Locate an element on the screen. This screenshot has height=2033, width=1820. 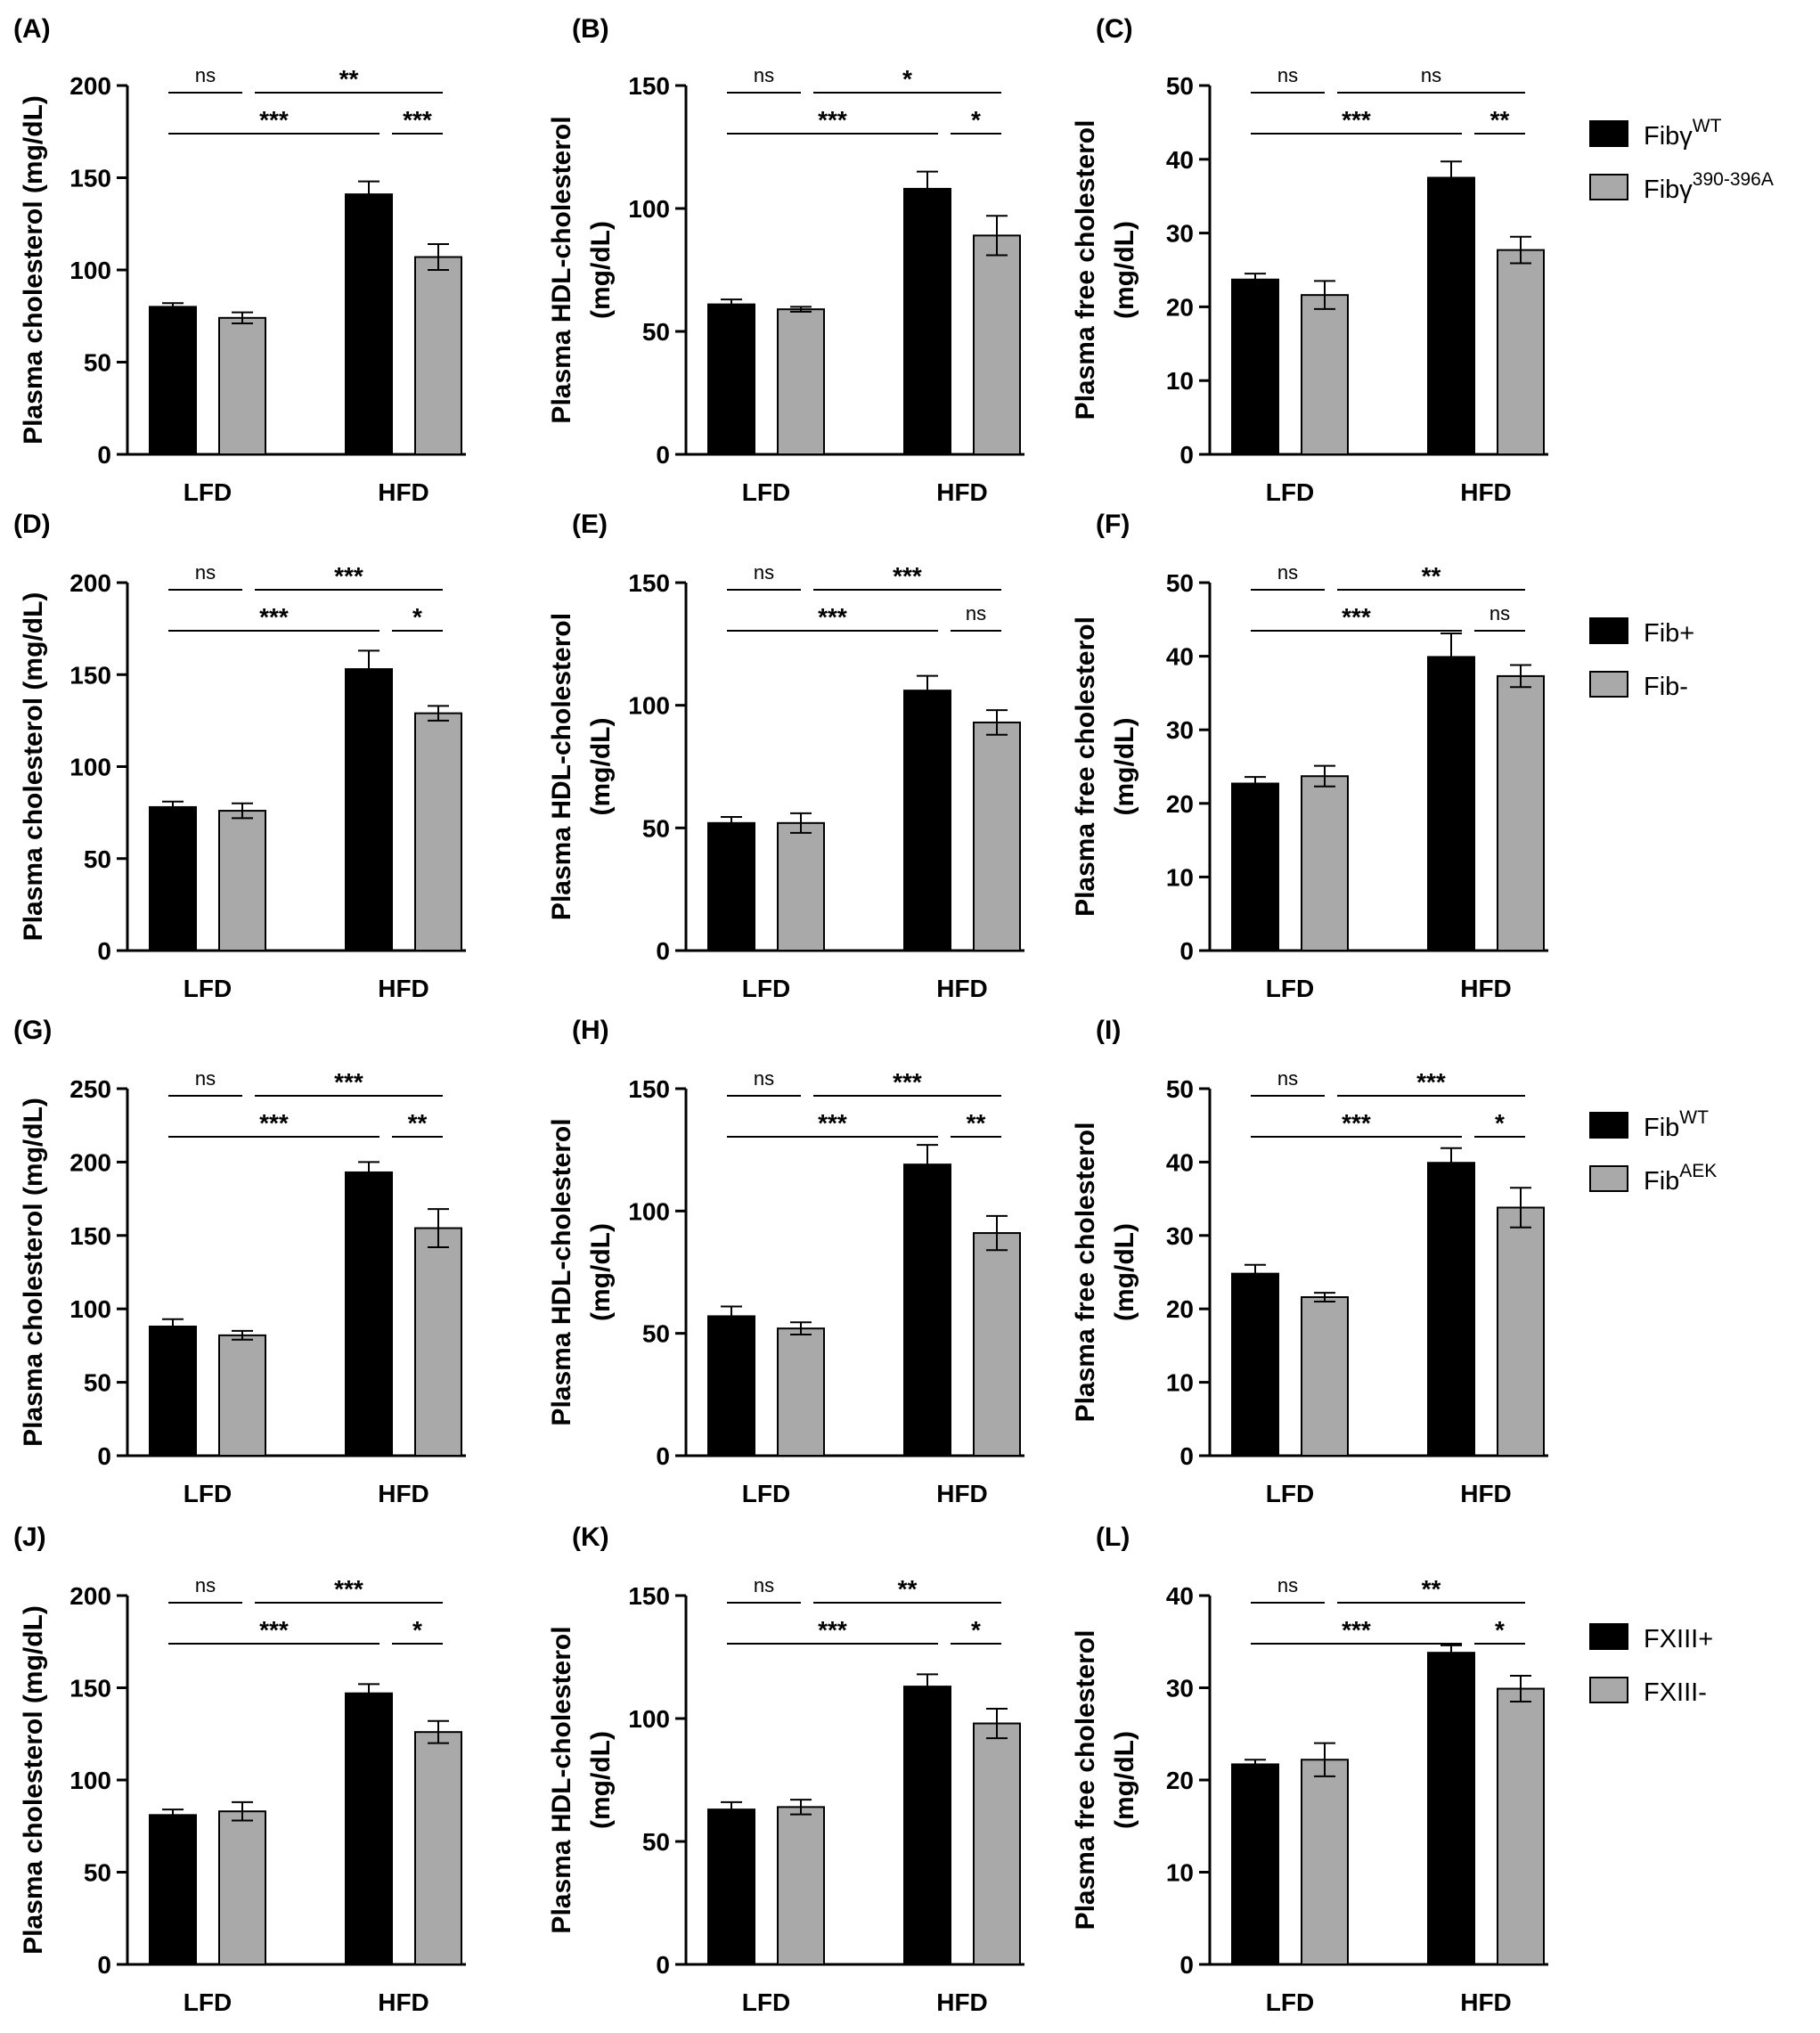
y-tick-label: 20 is located at coordinates (1180, 1780).